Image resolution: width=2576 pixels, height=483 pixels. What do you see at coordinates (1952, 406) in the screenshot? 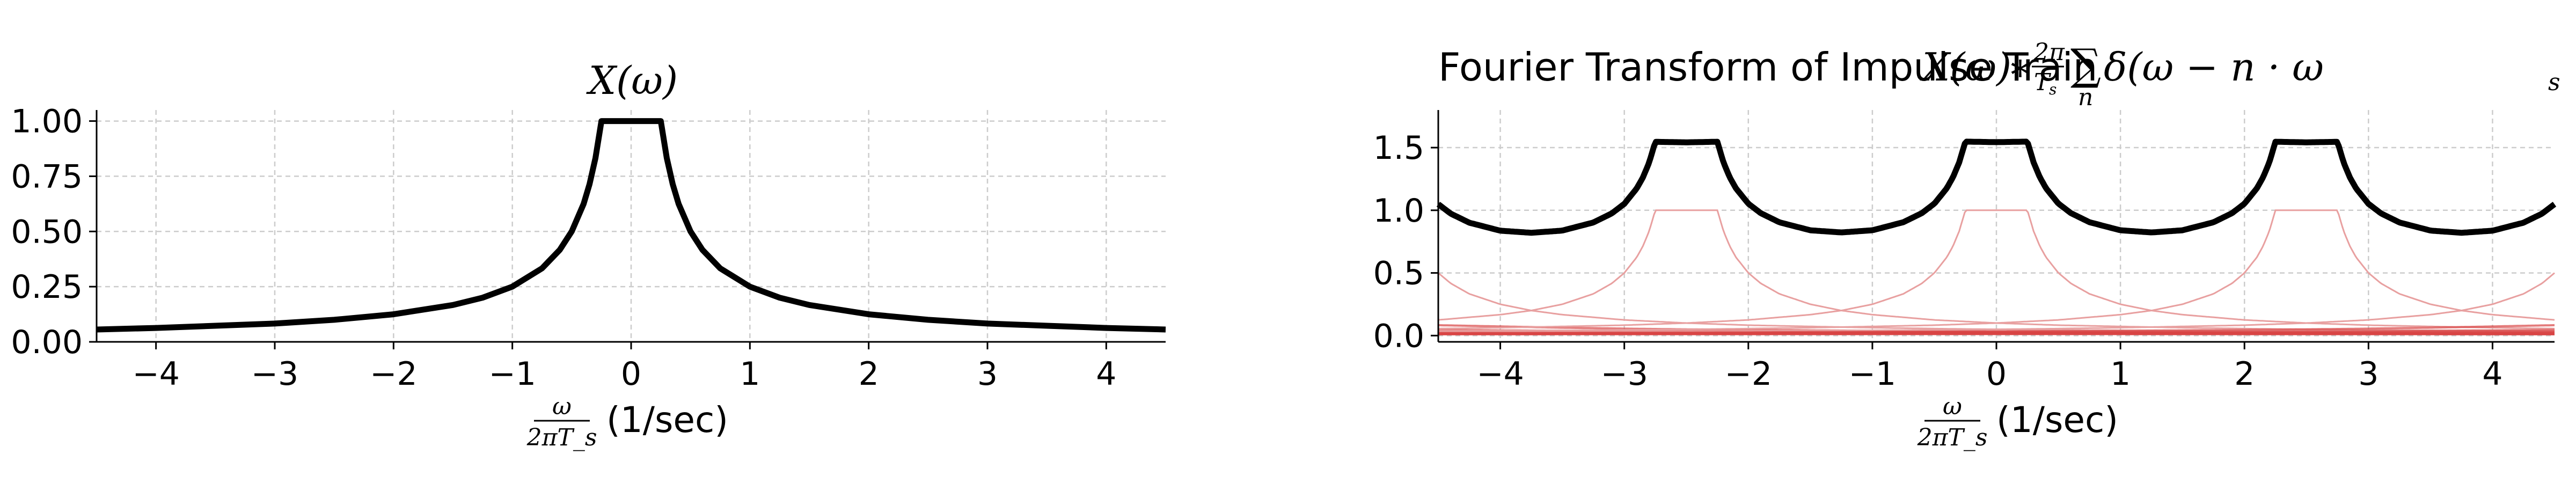
I see `right-xlabel-numerator: ω` at bounding box center [1952, 406].